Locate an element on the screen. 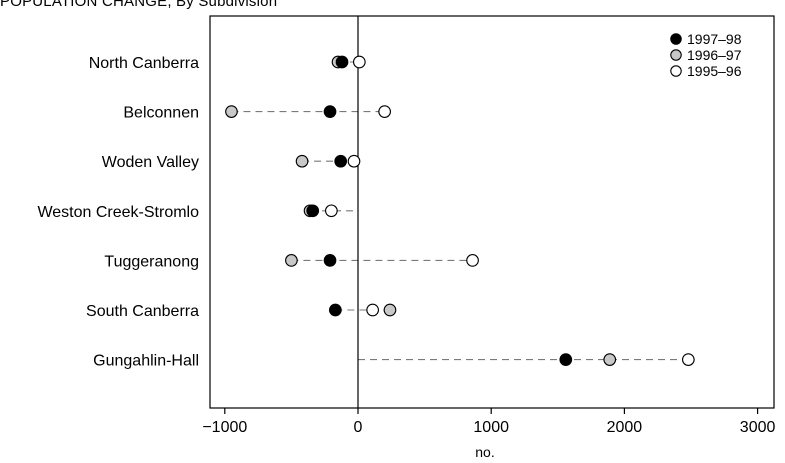 This screenshot has height=463, width=785. category-label: Tuggeranong is located at coordinates (151, 261).